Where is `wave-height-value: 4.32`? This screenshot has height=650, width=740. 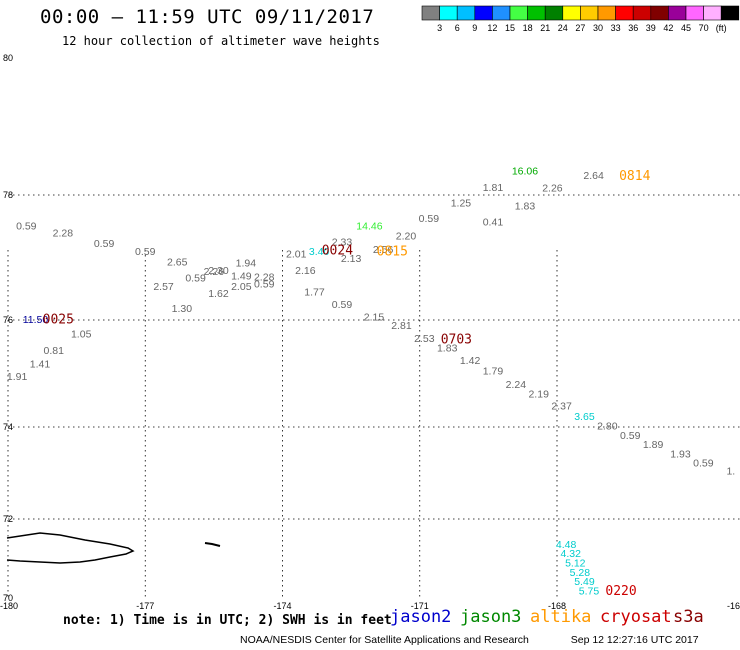 wave-height-value: 4.32 is located at coordinates (571, 554).